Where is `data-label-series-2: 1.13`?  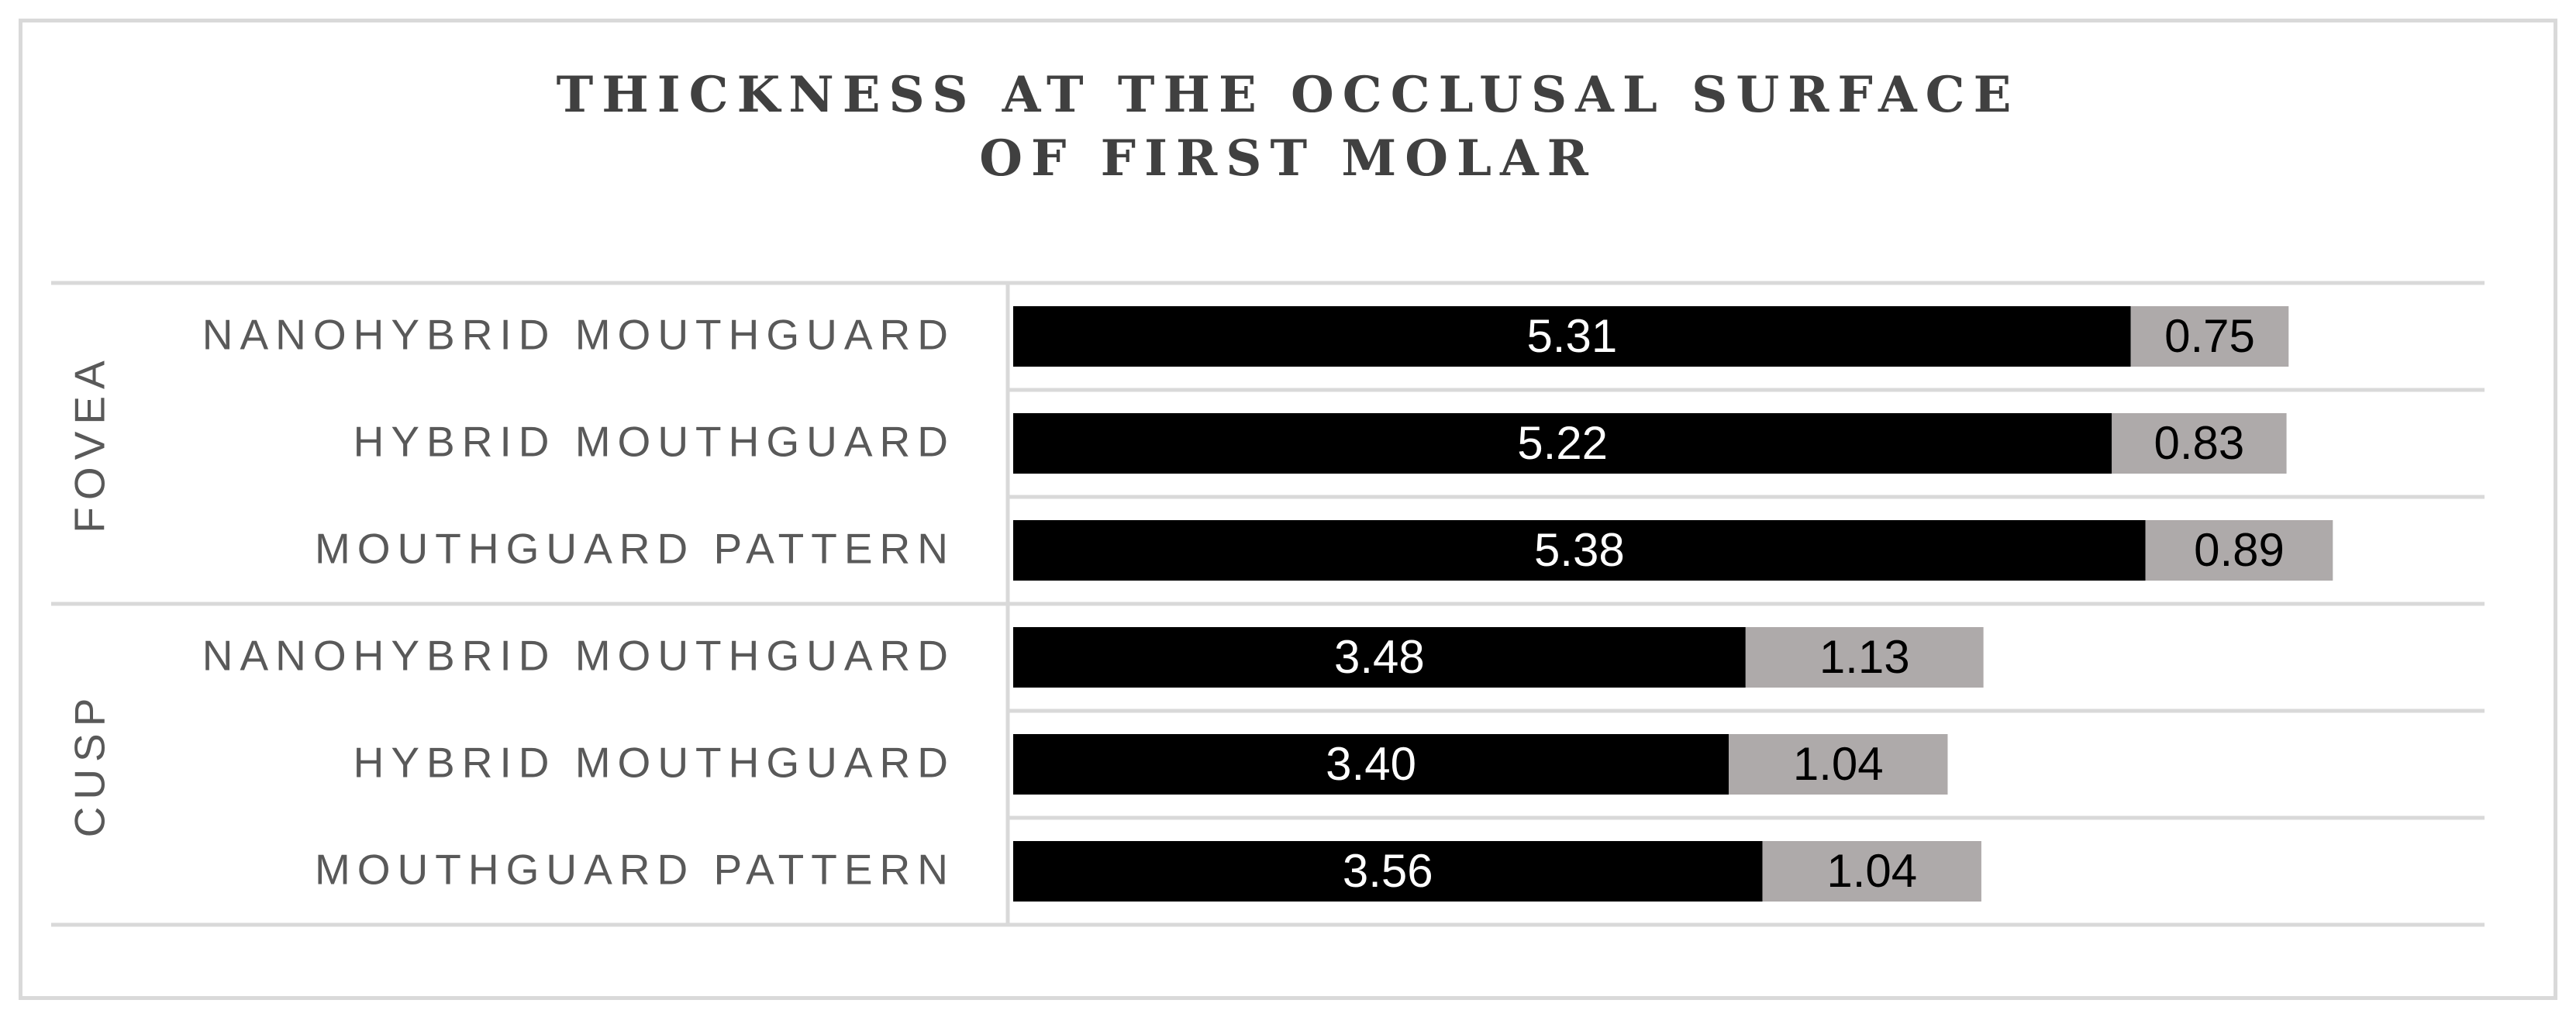
data-label-series-2: 1.13 is located at coordinates (1864, 657).